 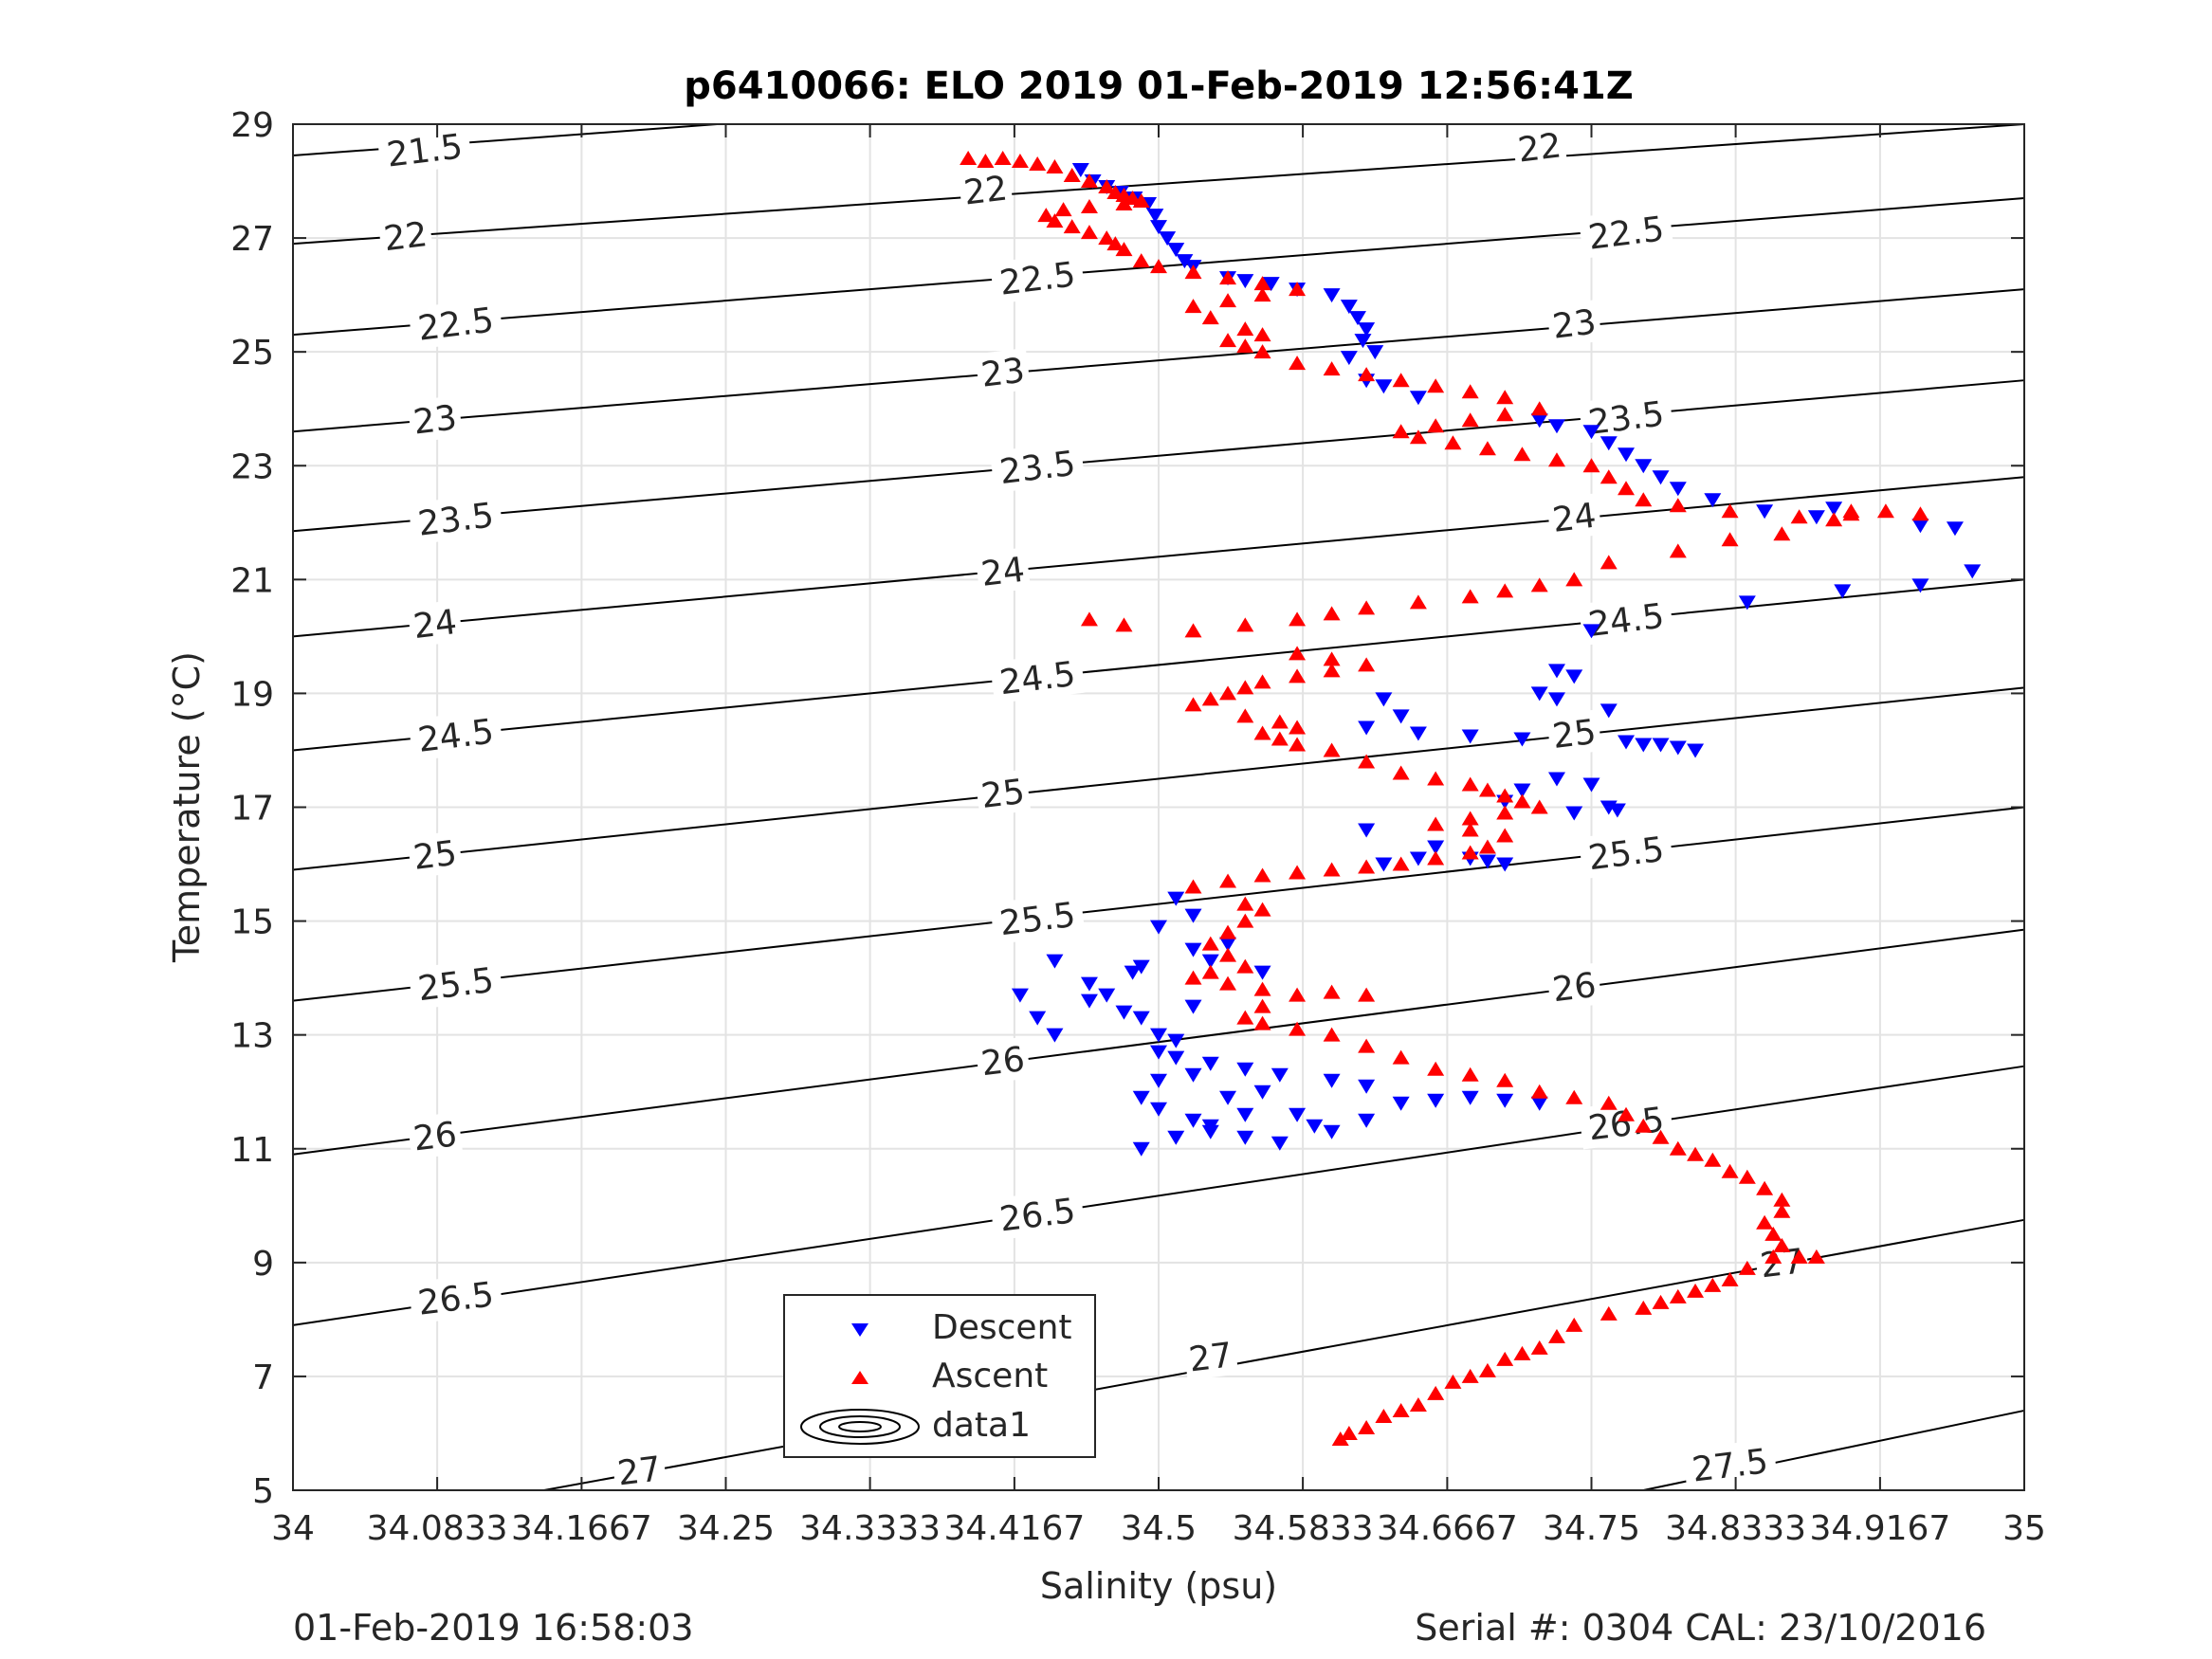 What do you see at coordinates (263, 1491) in the screenshot?
I see `y-tick-label: 5` at bounding box center [263, 1491].